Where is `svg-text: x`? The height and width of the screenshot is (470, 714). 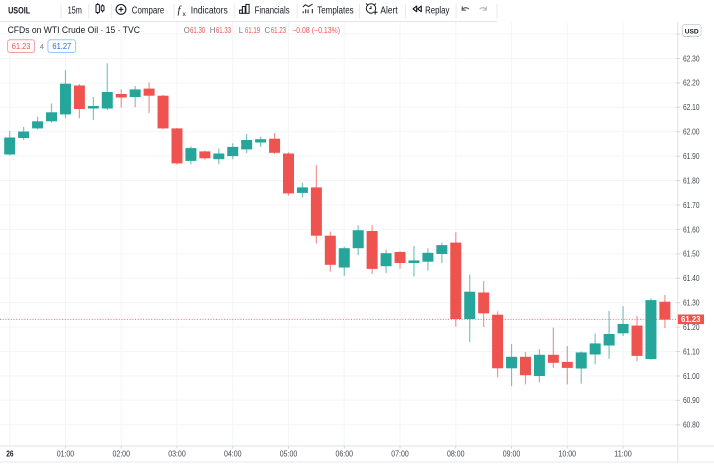 svg-text: x is located at coordinates (185, 14).